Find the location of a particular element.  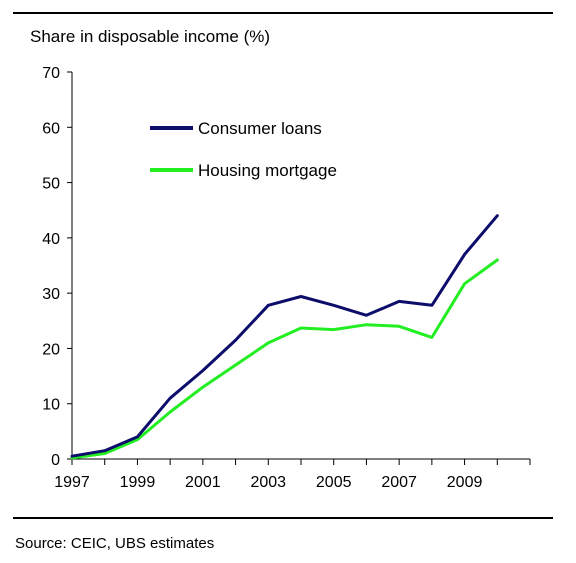

chart-title: Share in disposable income (%) is located at coordinates (150, 36).